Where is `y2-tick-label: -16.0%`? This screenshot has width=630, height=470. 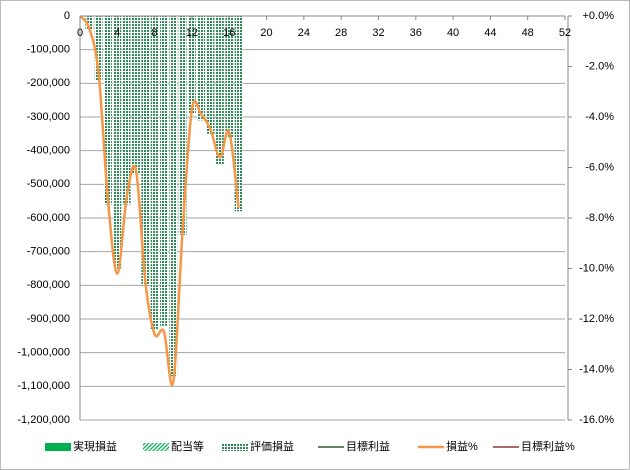 y2-tick-label: -16.0% is located at coordinates (596, 420).